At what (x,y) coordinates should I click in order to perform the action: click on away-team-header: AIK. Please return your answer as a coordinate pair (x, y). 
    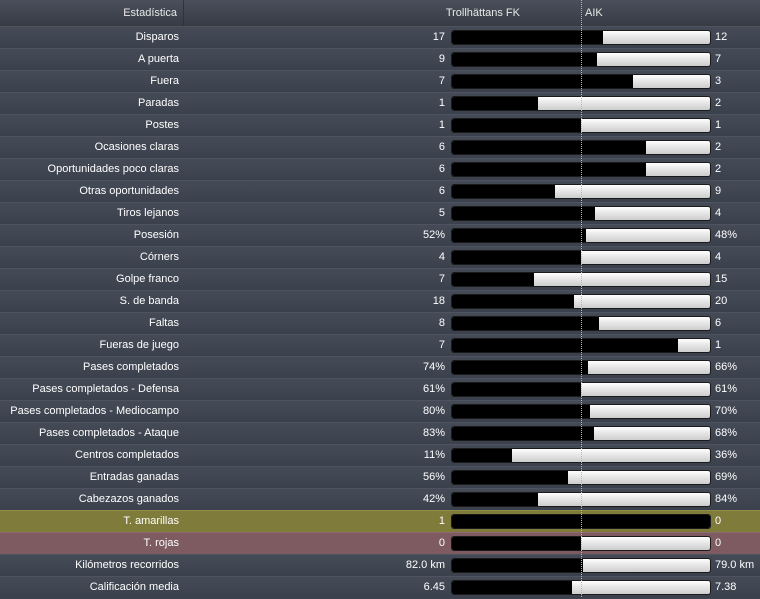
    Looking at the image, I should click on (594, 13).